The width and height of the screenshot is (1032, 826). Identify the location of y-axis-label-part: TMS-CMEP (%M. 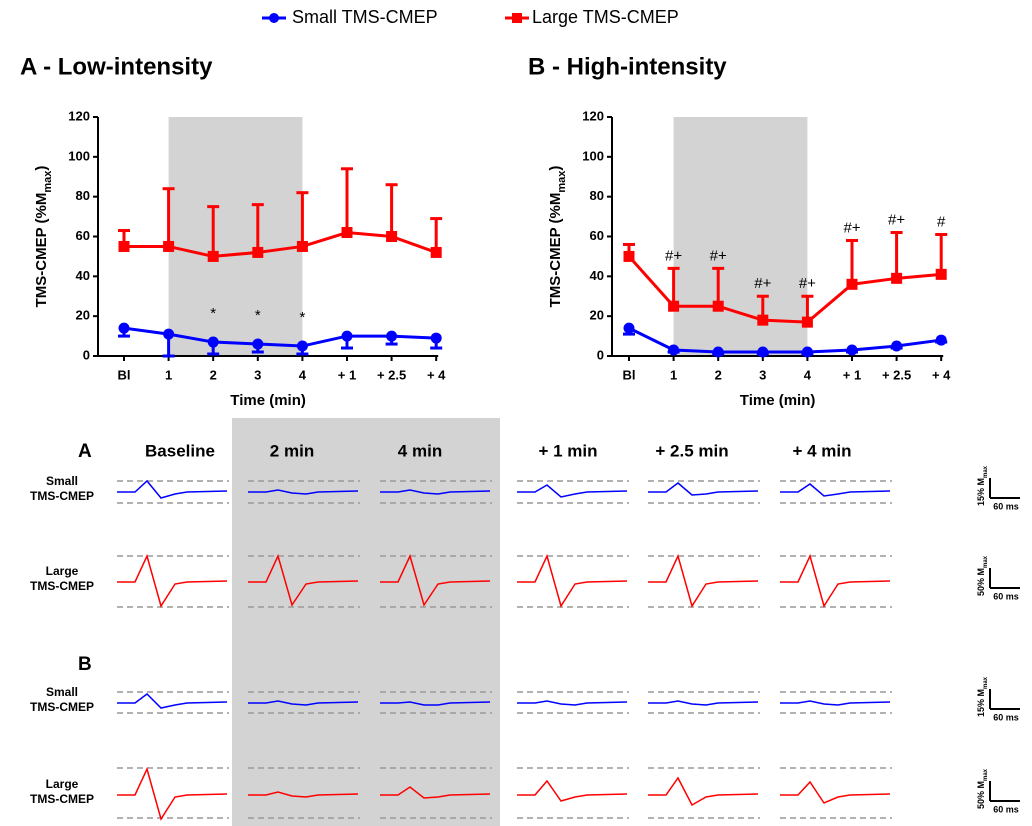
(41, 250).